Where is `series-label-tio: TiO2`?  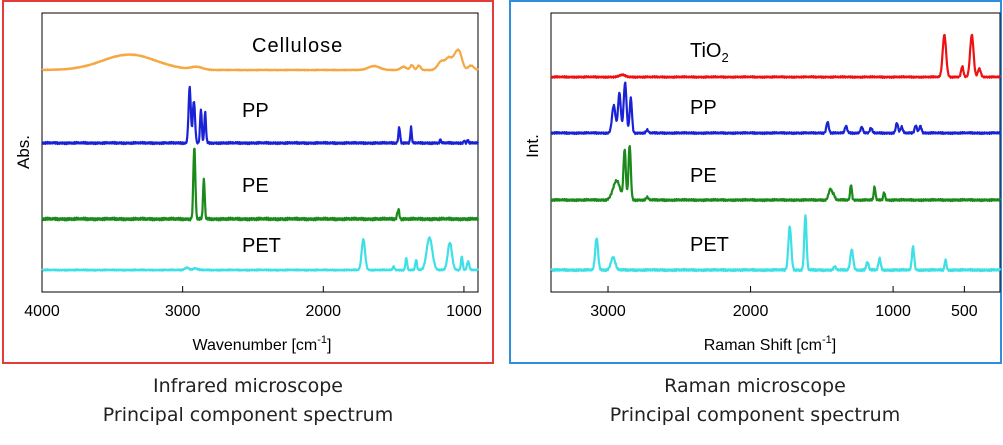 series-label-tio: TiO2 is located at coordinates (709, 52).